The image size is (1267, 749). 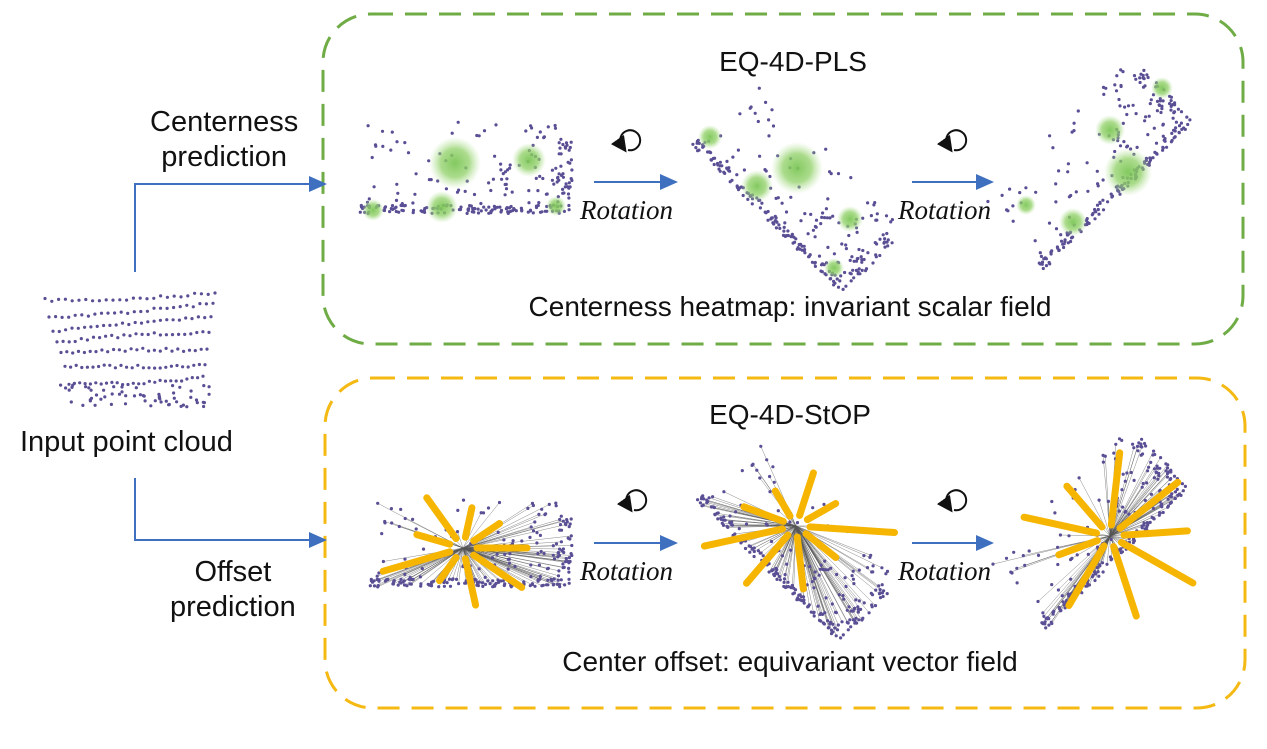 I want to click on pls-title: EQ-4D-PLS, so click(x=793, y=62).